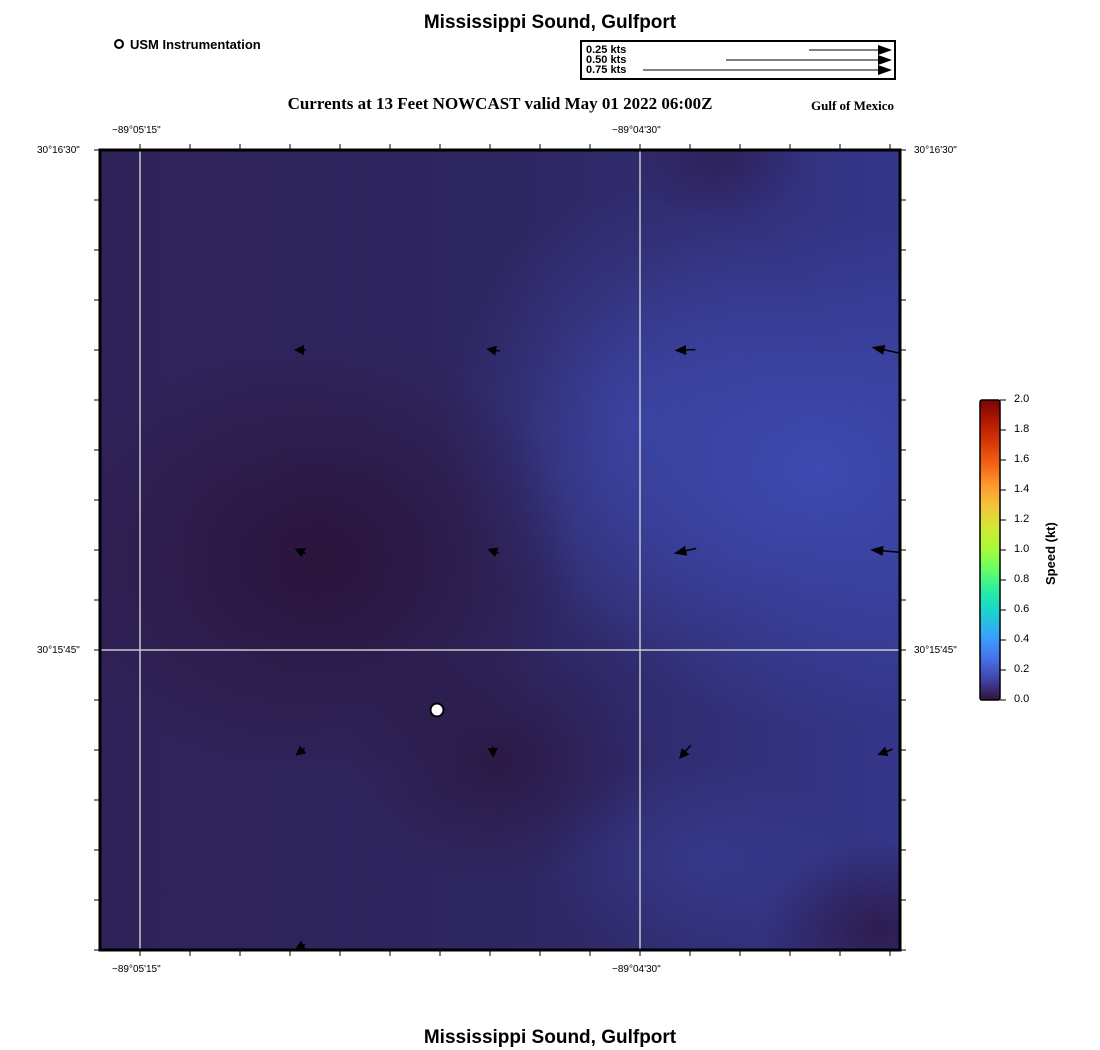  Describe the element at coordinates (1022, 639) in the screenshot. I see `colorbar-tick-label: 0.4` at that location.